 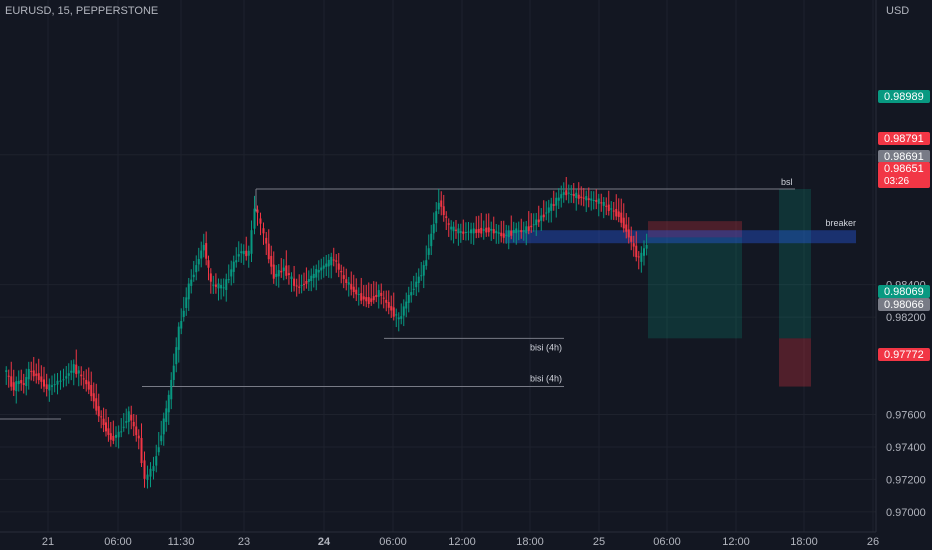 What do you see at coordinates (906, 480) in the screenshot?
I see `y-tick-label: 0.97200` at bounding box center [906, 480].